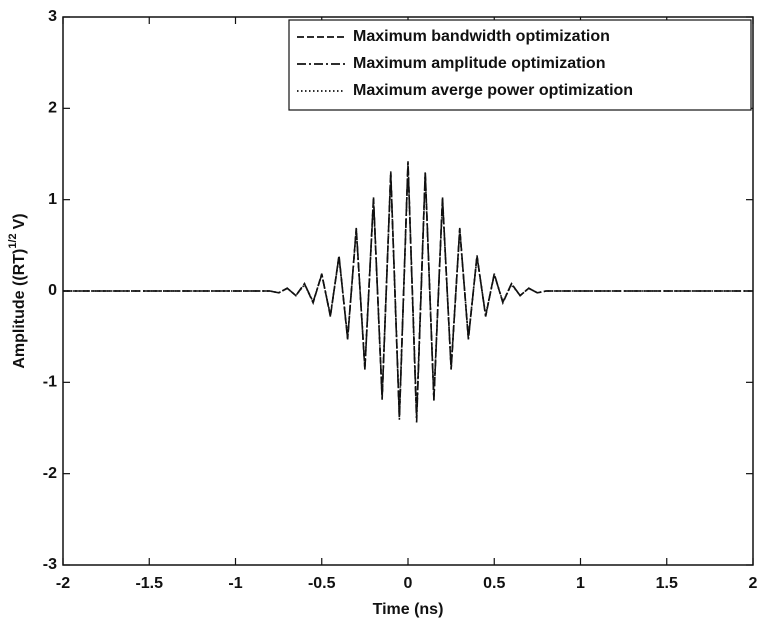  What do you see at coordinates (493, 90) in the screenshot?
I see `legend-label: Maximum averge power optimization` at bounding box center [493, 90].